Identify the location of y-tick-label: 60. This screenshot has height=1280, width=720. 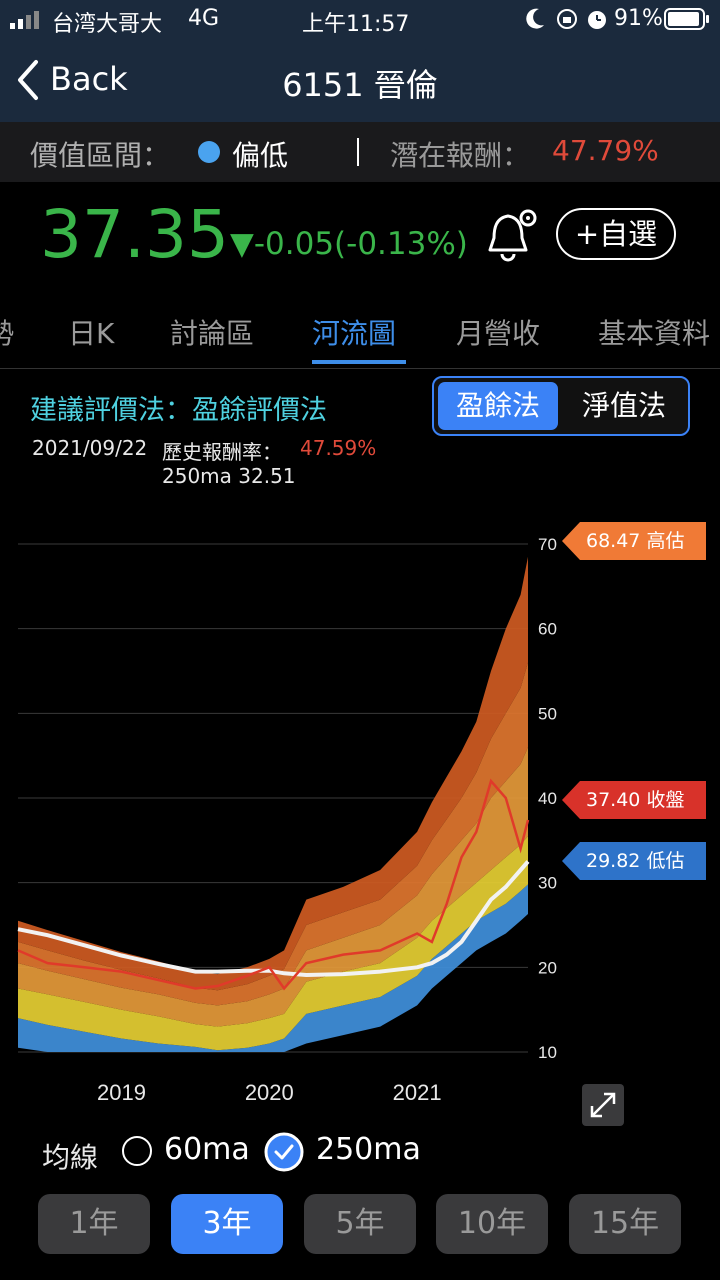
(547, 629).